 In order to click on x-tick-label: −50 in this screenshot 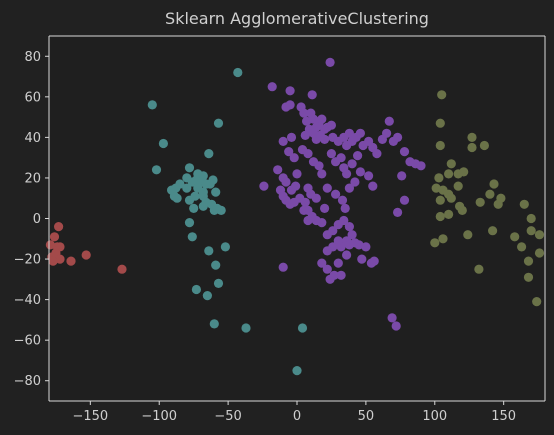, I will do `click(227, 416)`.